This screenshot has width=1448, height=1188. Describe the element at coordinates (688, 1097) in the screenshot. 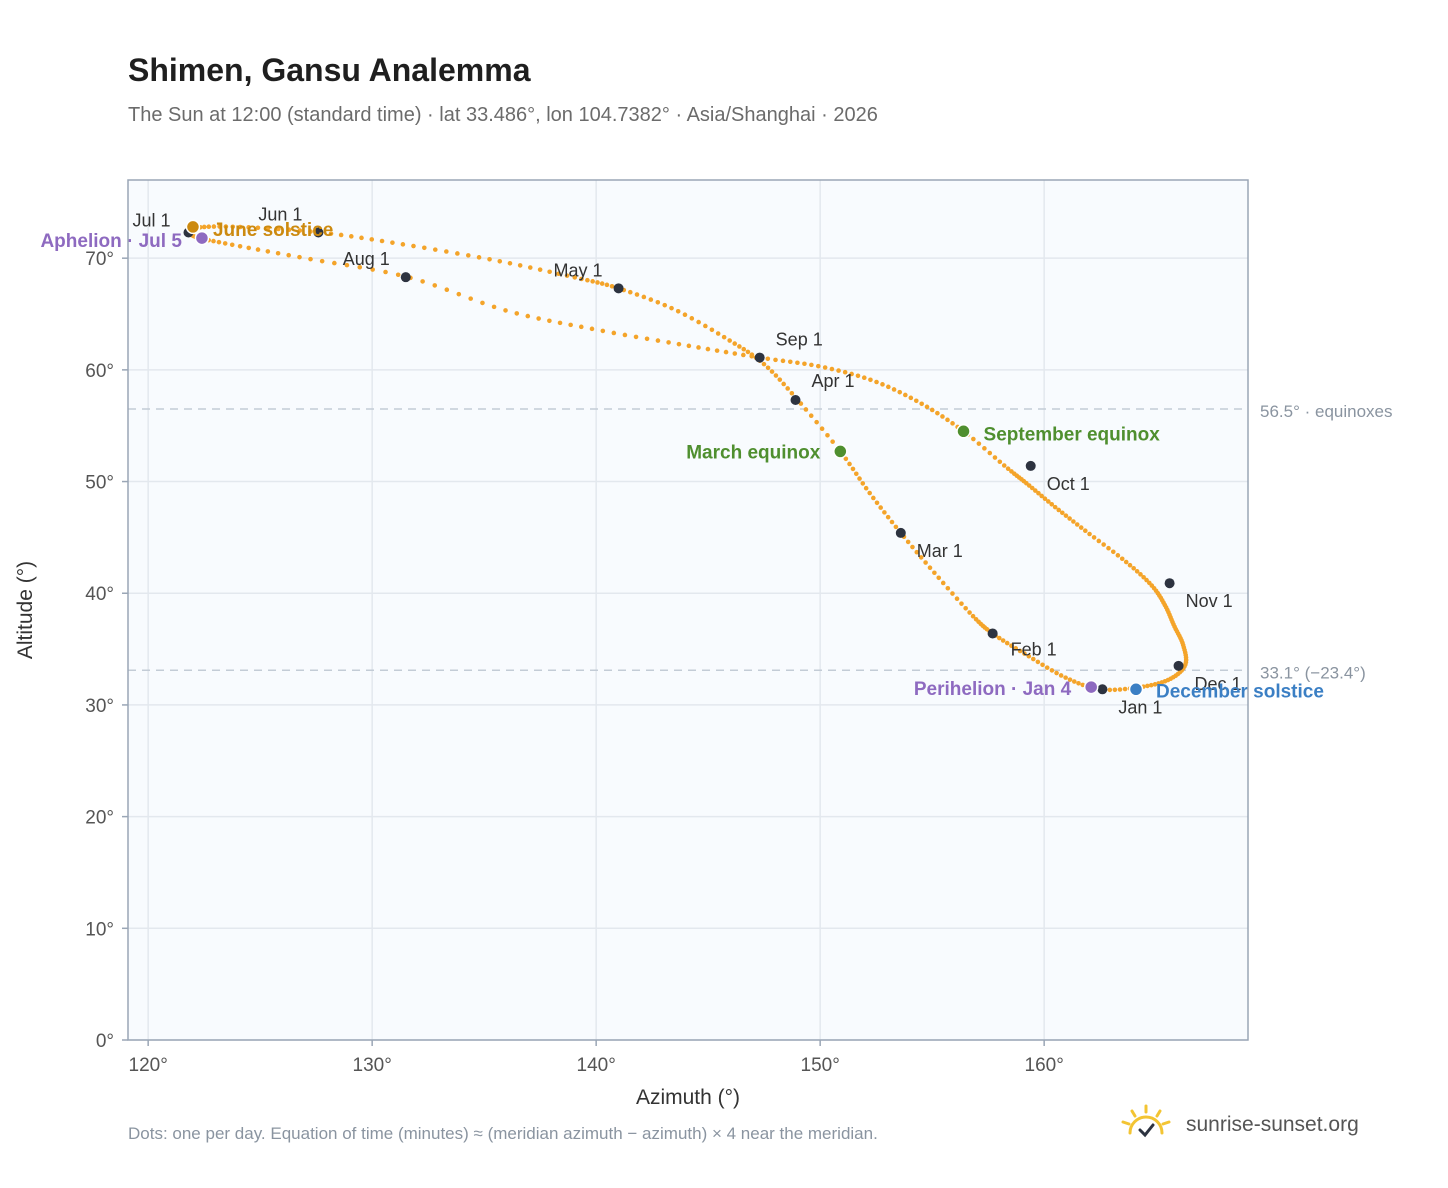

I see `x-axis-label: Azimuth (°)` at that location.